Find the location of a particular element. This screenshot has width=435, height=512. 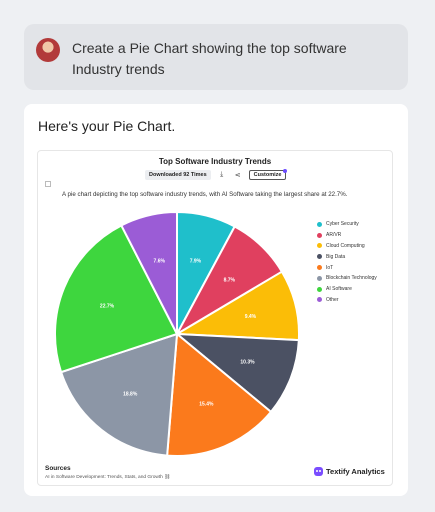

pie-data-label: 9.4% is located at coordinates (251, 317).